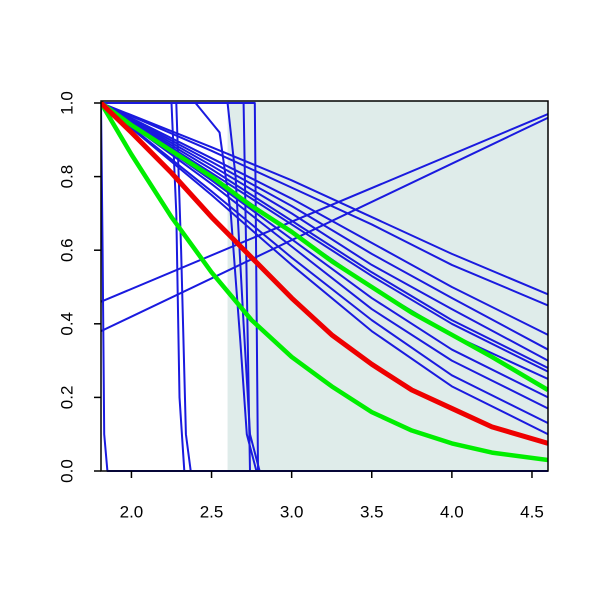 The width and height of the screenshot is (600, 600). Describe the element at coordinates (372, 511) in the screenshot. I see `x-tick-label: 3.5` at that location.